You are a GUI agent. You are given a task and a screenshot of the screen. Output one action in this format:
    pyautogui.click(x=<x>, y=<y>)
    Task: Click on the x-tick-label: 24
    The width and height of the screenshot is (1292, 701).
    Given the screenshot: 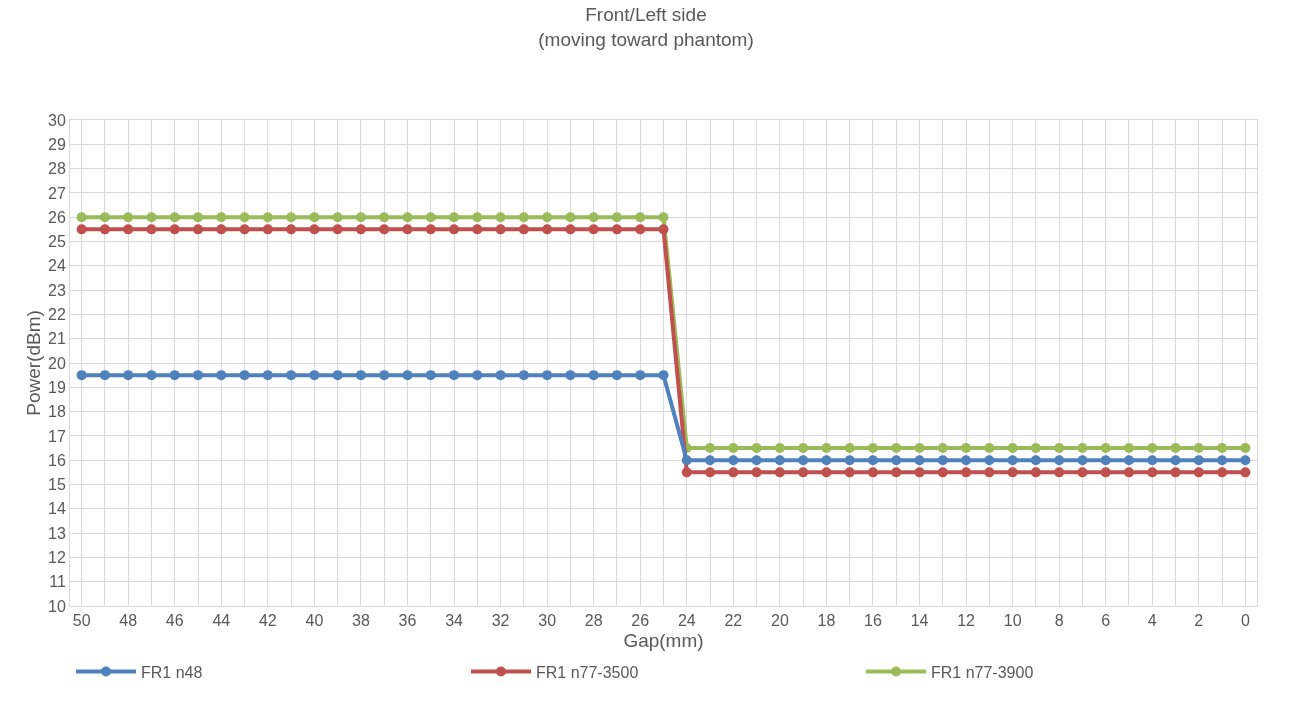 What is the action you would take?
    pyautogui.click(x=686, y=621)
    